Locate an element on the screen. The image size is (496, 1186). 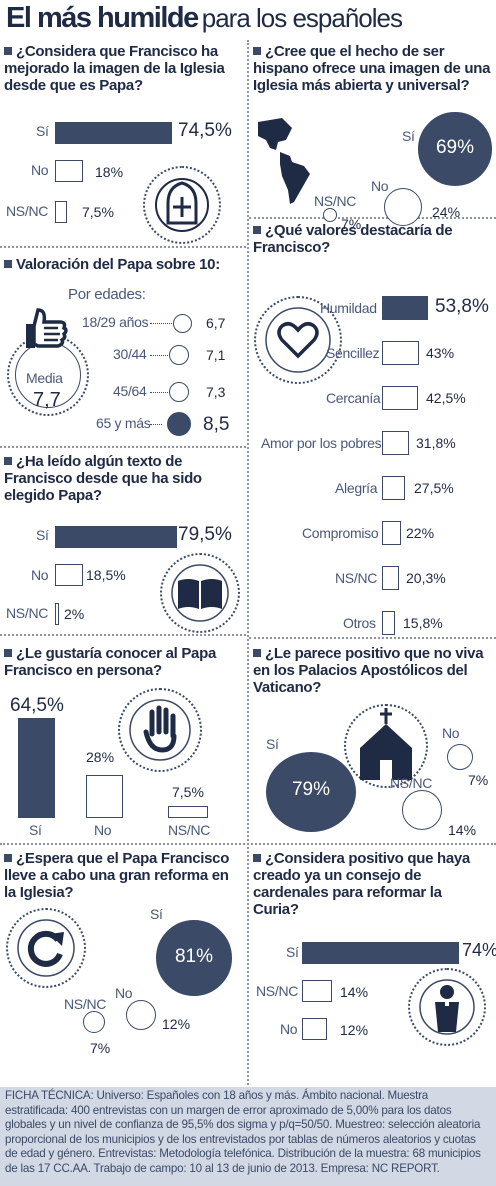
value-label: 18,5% is located at coordinates (106, 575).